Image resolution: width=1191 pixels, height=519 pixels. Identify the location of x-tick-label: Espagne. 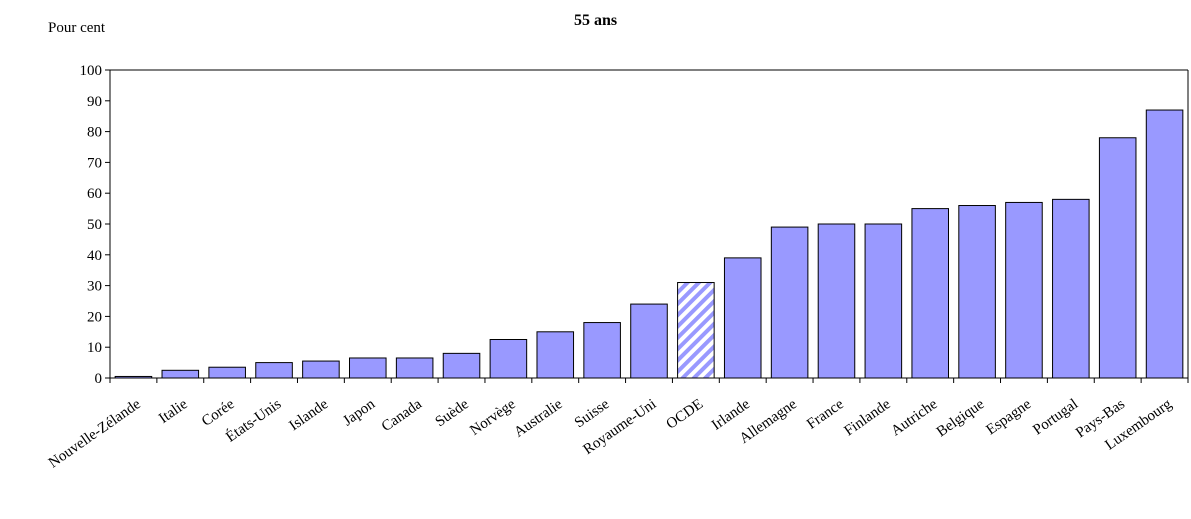
(1008, 417).